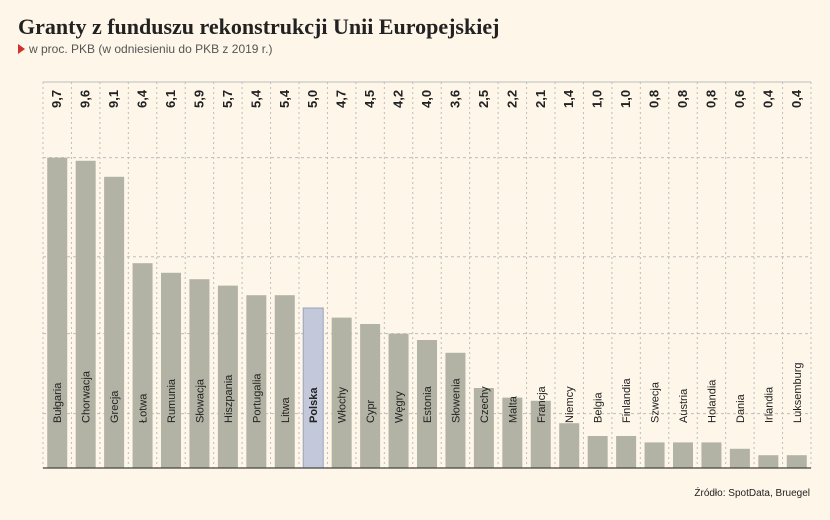 This screenshot has width=830, height=520. What do you see at coordinates (625, 99) in the screenshot?
I see `value-label-20: 1,0` at bounding box center [625, 99].